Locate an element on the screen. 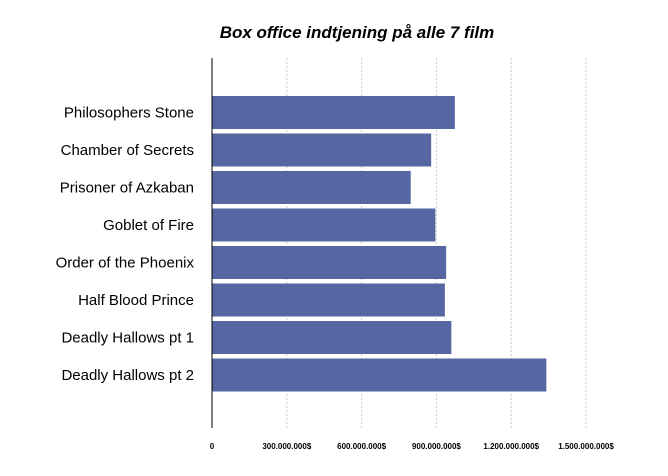  x-tick-label: 300.000.000$ is located at coordinates (286, 446).